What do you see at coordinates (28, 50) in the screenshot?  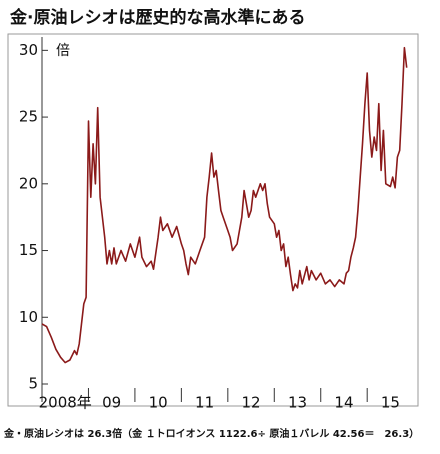 I see `y-tick-label: 30` at bounding box center [28, 50].